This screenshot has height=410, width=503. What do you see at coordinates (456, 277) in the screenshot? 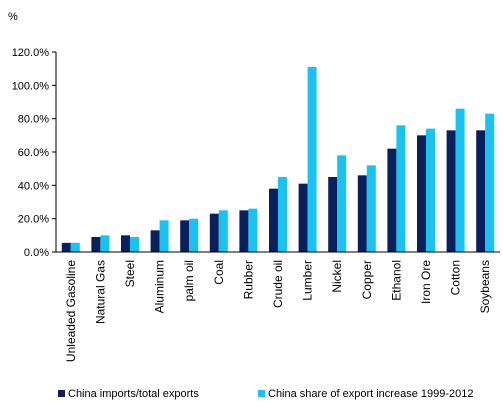
I see `x-category-label: Cotton` at bounding box center [456, 277].